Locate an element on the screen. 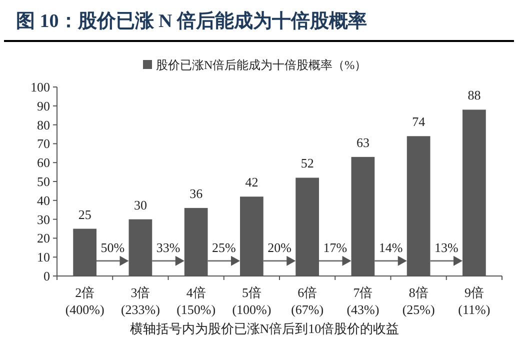 Image resolution: width=517 pixels, height=349 pixels. x-tick-label: 6倍 (67%) is located at coordinates (307, 301).